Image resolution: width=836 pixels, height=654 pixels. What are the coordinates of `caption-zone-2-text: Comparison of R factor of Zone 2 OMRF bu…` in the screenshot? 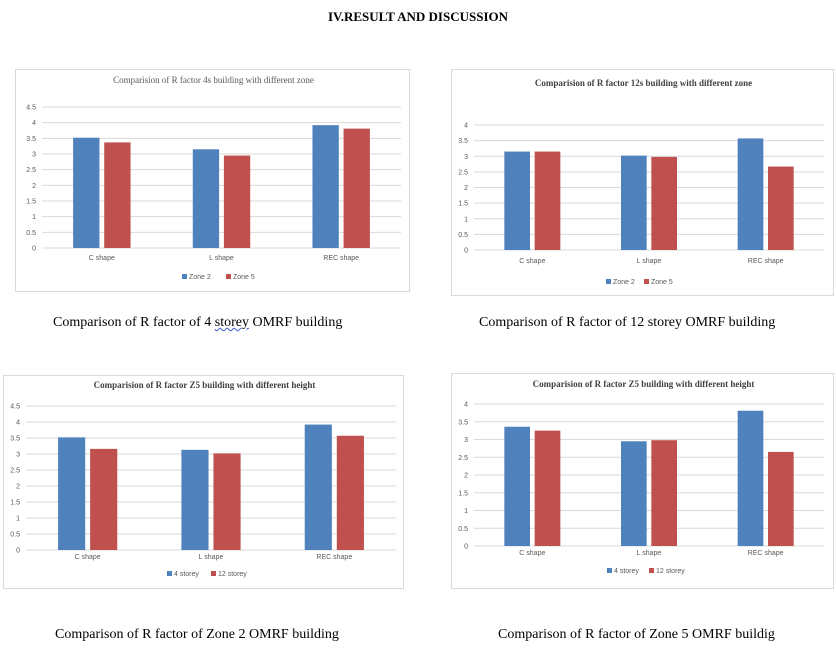 It's located at (197, 634).